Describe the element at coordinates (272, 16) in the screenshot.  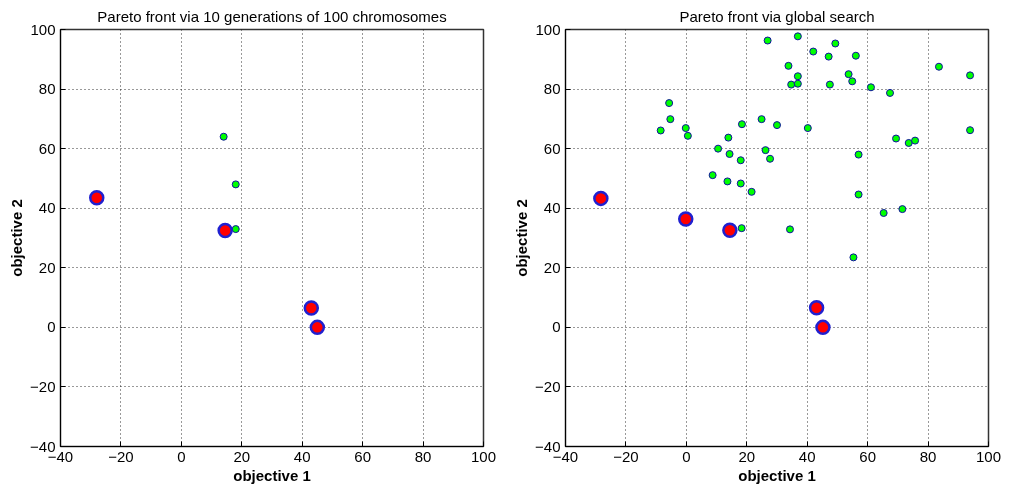
I see `chart-title: Pareto front via 10 generations of 100 chromosomes` at that location.